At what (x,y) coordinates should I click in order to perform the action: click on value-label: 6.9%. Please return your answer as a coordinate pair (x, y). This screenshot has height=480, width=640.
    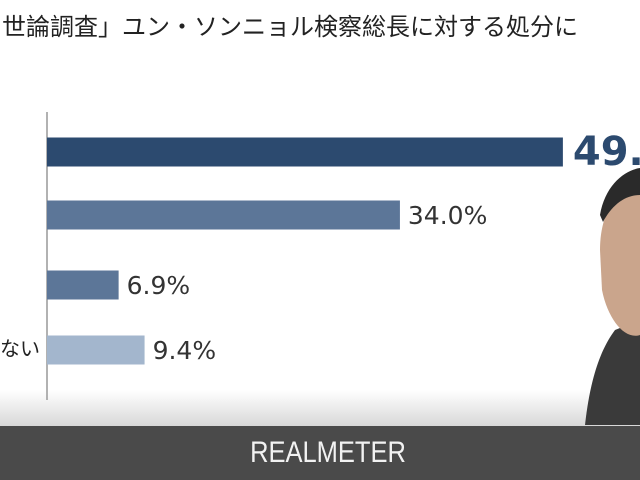
    Looking at the image, I should click on (159, 285).